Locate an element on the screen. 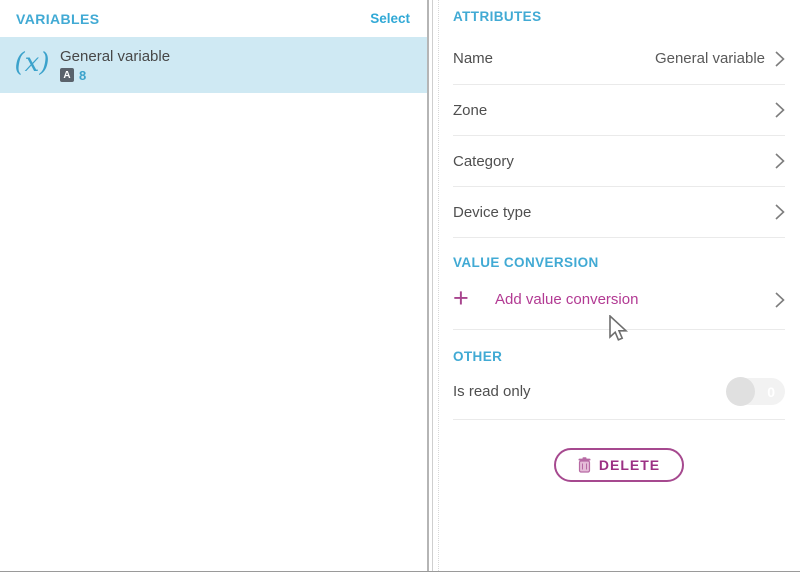 The width and height of the screenshot is (800, 572). variable-item-info: General variable A 8 is located at coordinates (115, 65).